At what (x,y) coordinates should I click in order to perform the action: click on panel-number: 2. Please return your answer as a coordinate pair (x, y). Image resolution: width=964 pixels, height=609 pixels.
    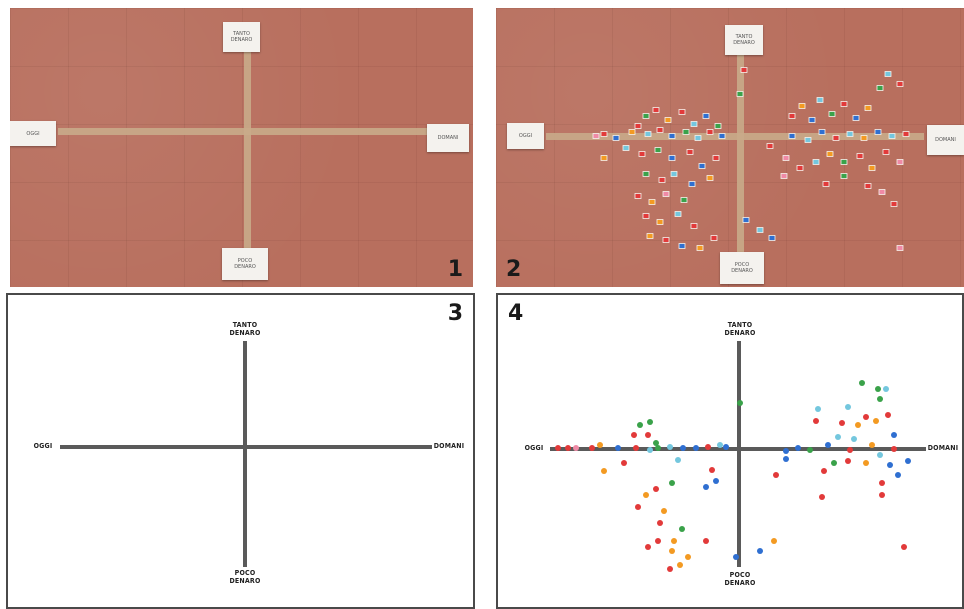
    Looking at the image, I should click on (514, 269).